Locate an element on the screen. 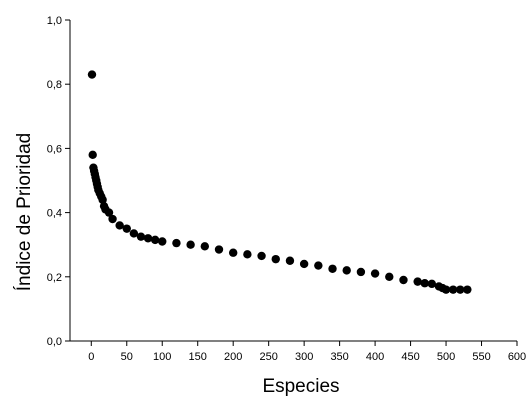 The width and height of the screenshot is (531, 397). y-tick-label: 0,8 is located at coordinates (54, 85).